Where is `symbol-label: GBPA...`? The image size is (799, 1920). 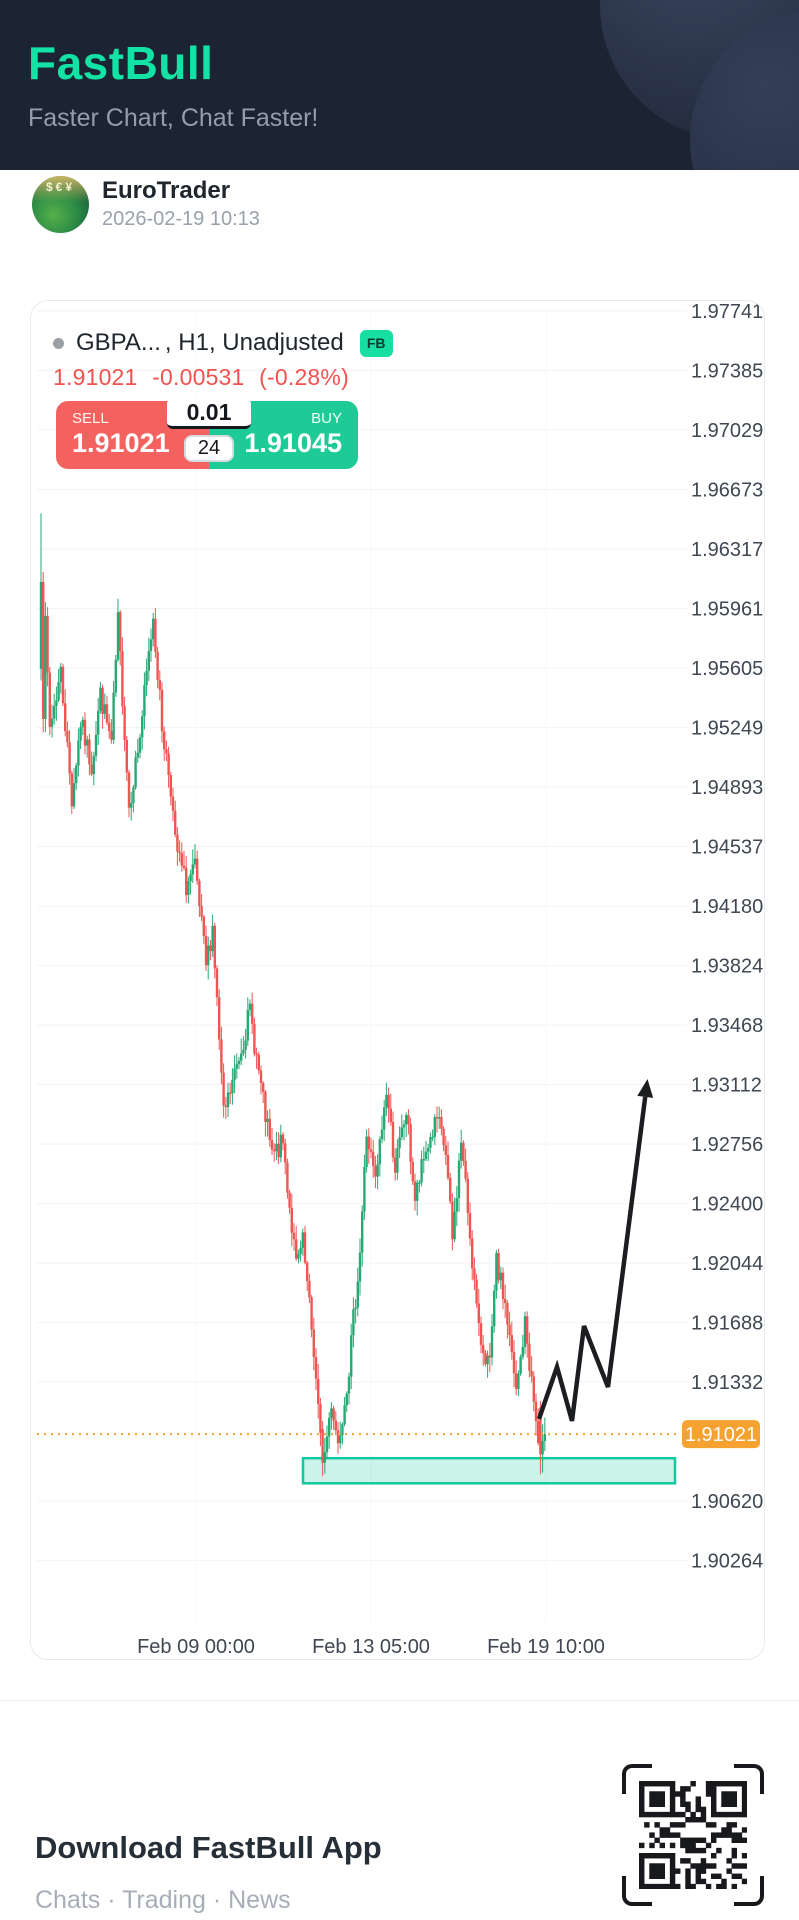 symbol-label: GBPA... is located at coordinates (118, 342).